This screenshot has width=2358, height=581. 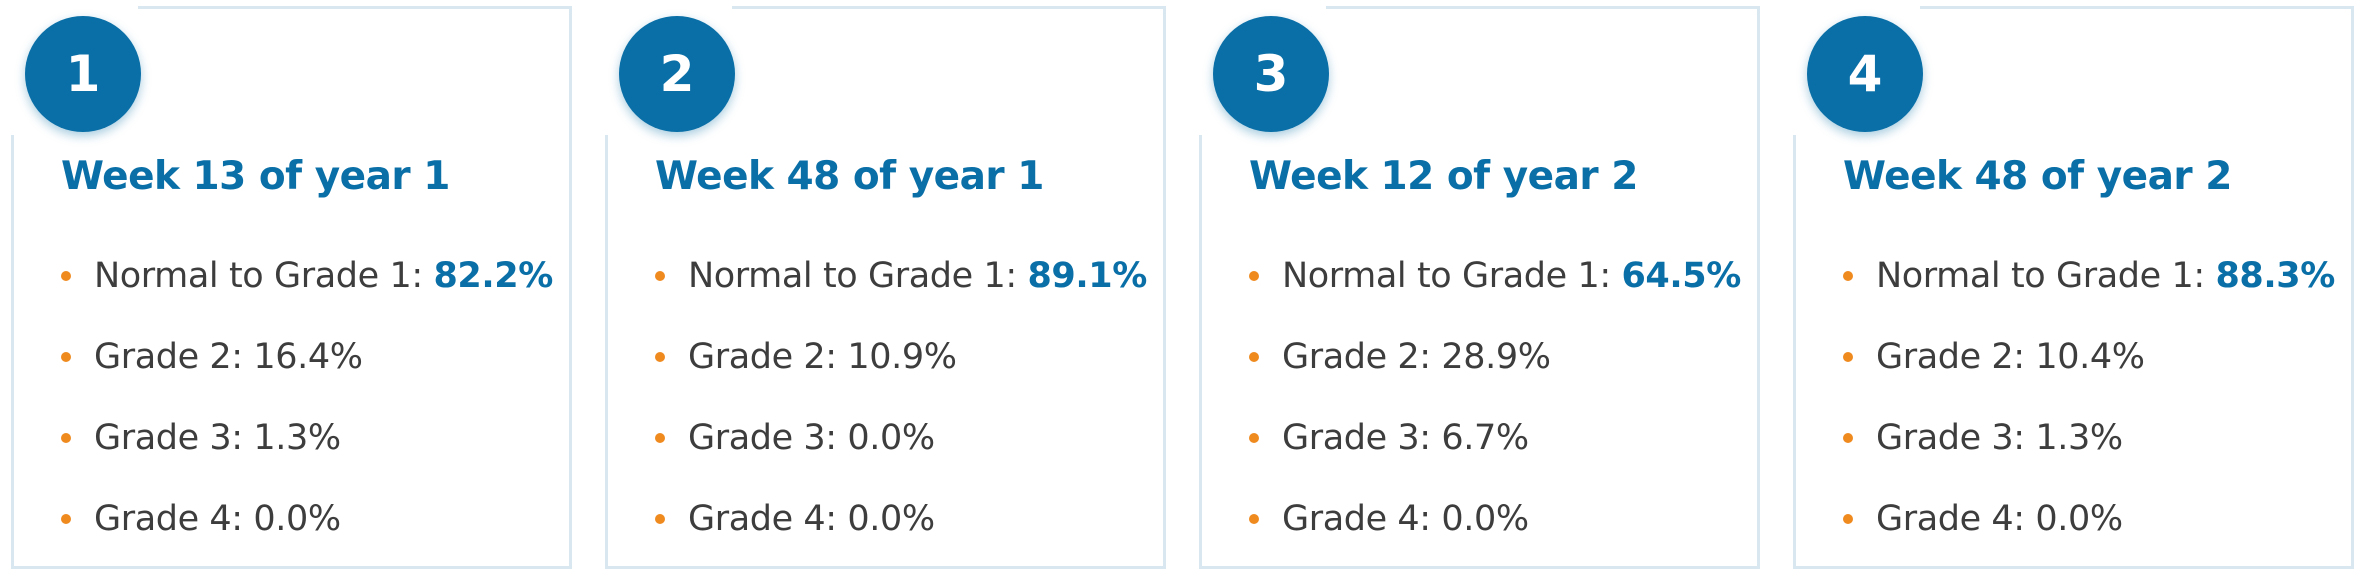 I want to click on card-title: Week 48 of year 2, so click(x=2037, y=176).